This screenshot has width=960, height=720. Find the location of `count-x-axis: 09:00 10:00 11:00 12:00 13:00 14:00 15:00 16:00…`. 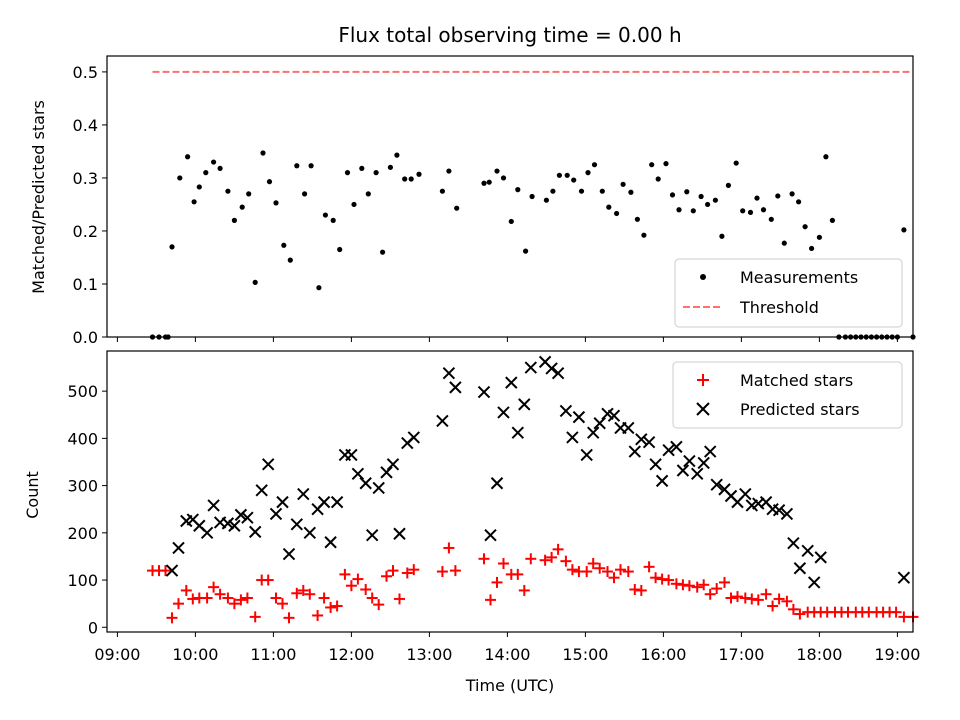

count-x-axis: 09:00 10:00 11:00 12:00 13:00 14:00 15:00 16:00… is located at coordinates (507, 648).